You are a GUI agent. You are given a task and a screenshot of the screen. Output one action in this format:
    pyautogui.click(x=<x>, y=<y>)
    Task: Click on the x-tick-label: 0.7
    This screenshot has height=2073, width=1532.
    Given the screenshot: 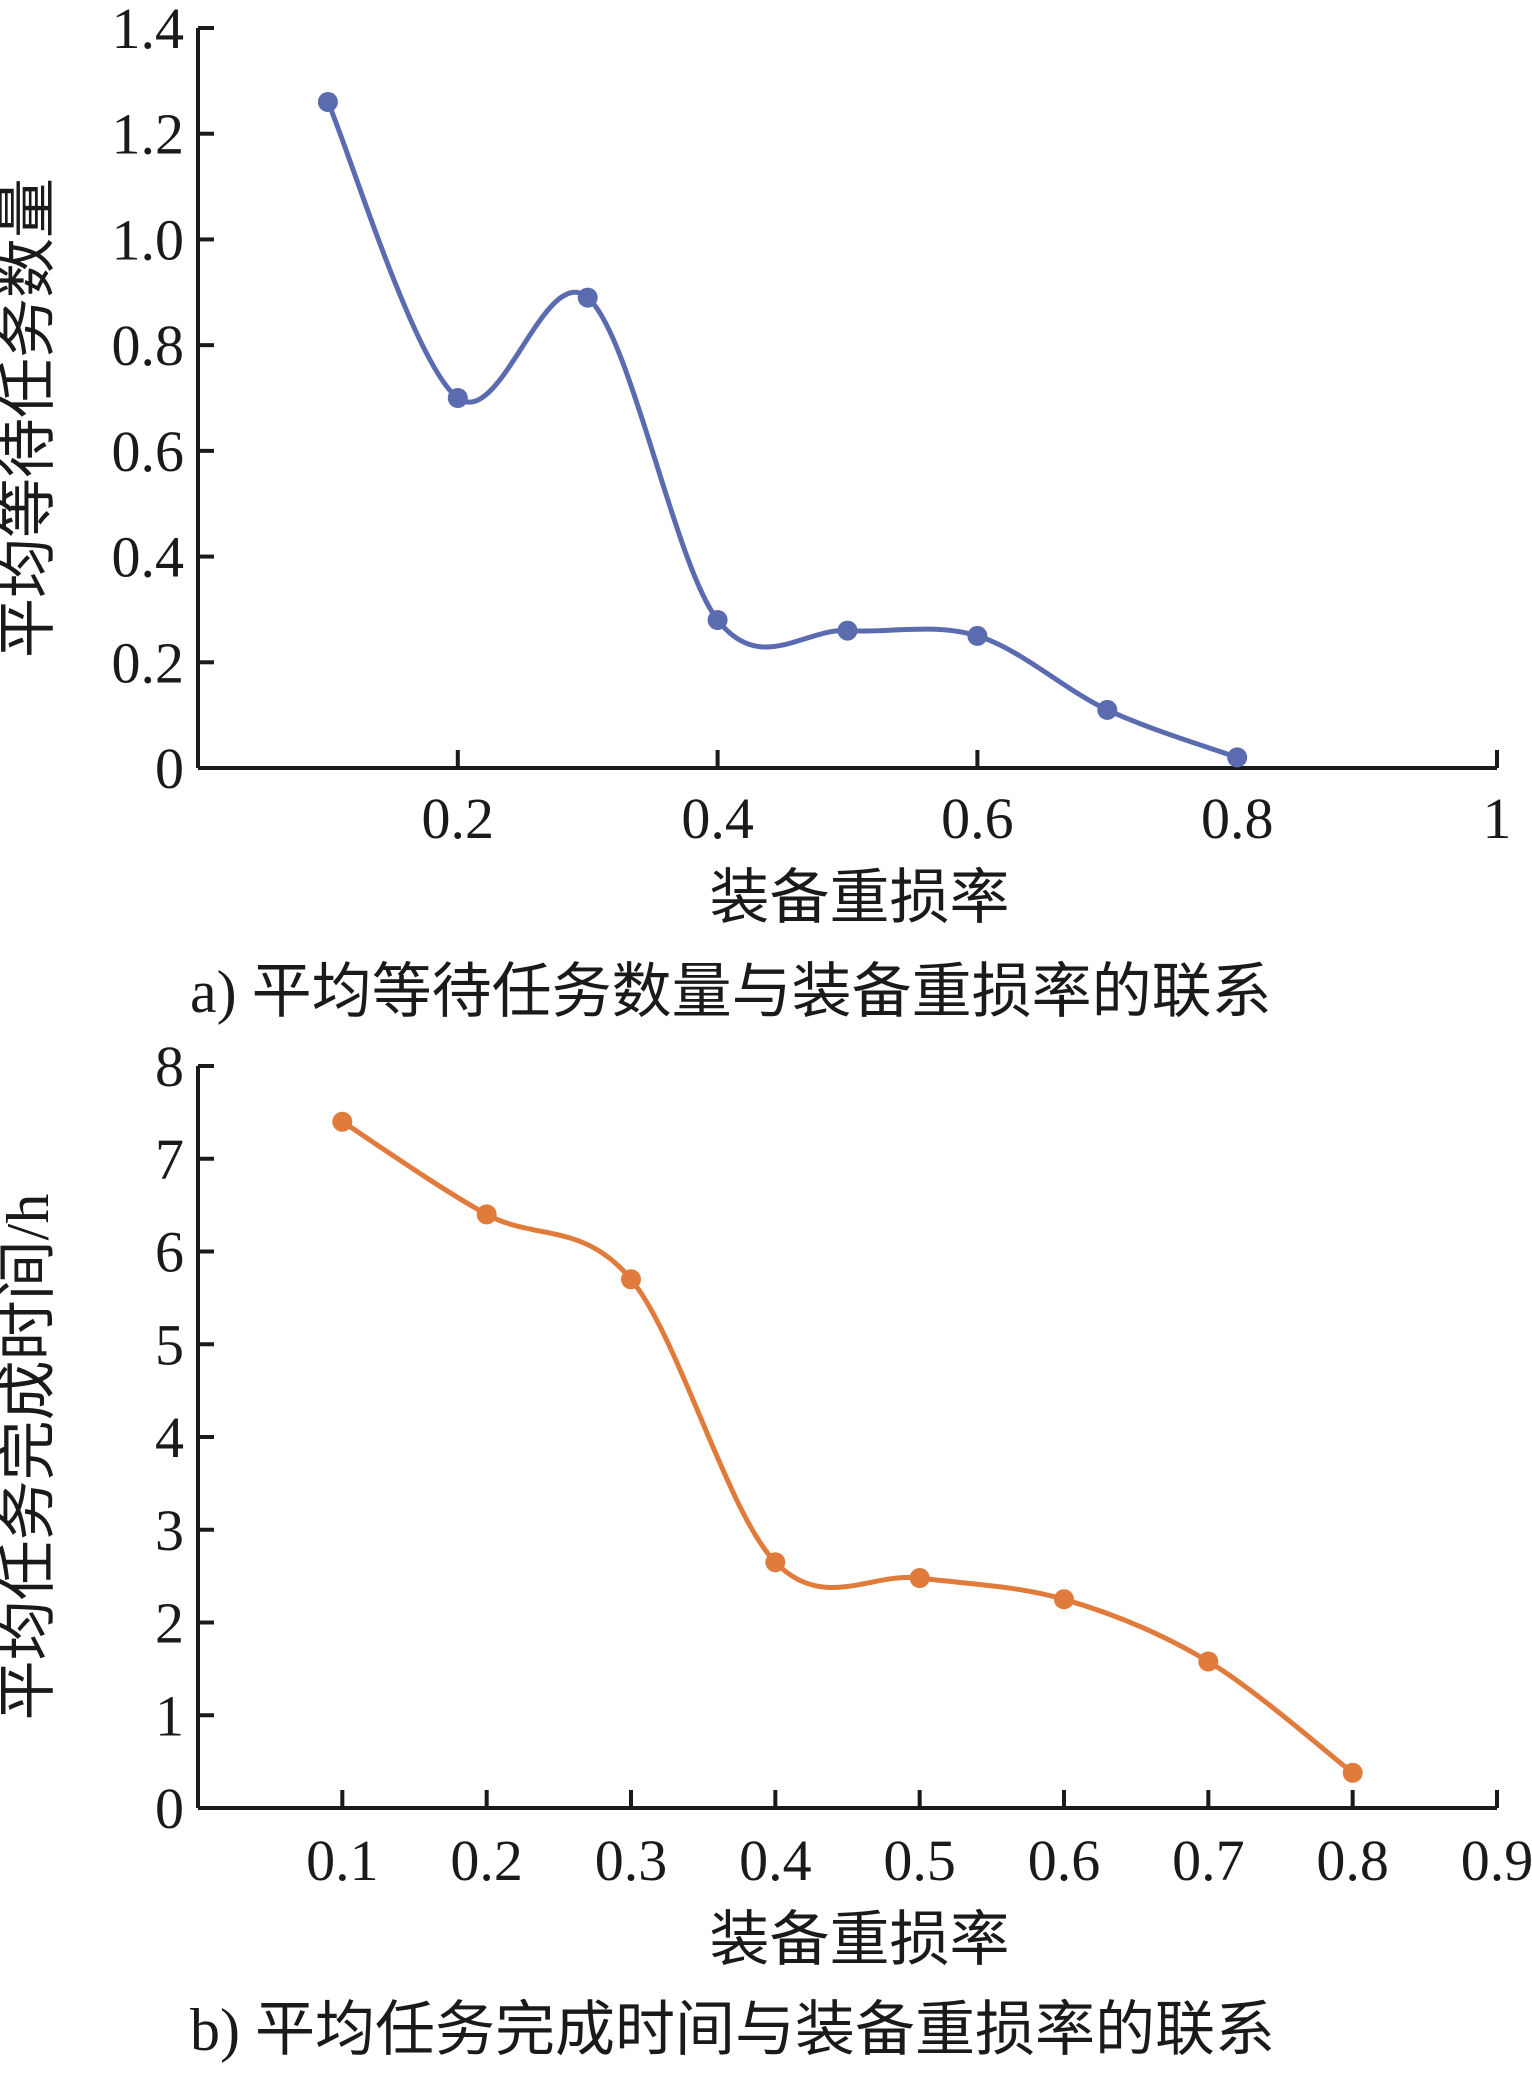 What is the action you would take?
    pyautogui.click(x=1208, y=1860)
    